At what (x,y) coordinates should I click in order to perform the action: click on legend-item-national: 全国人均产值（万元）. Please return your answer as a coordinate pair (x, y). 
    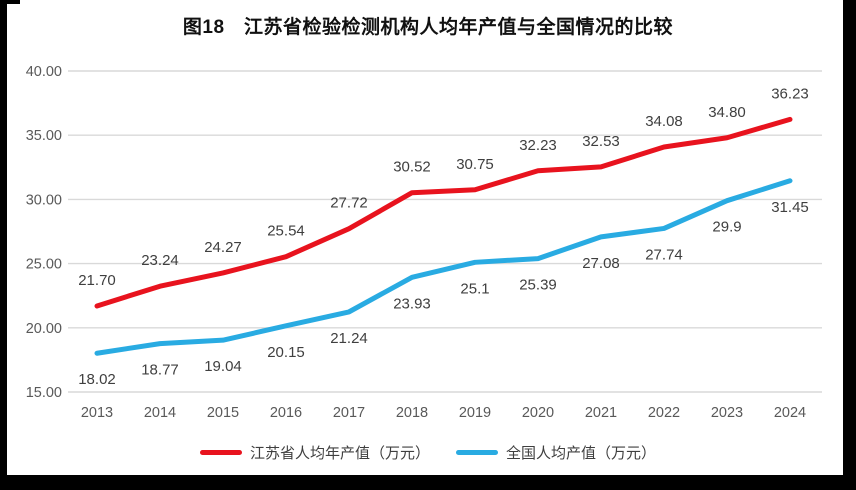
    Looking at the image, I should click on (556, 452).